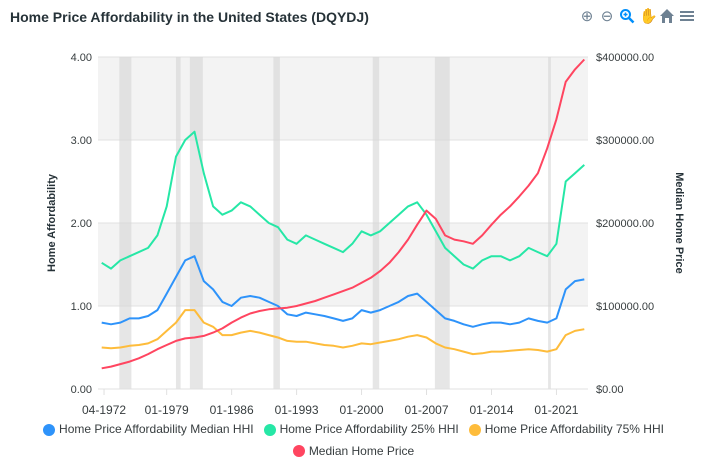 Image resolution: width=707 pixels, height=463 pixels. What do you see at coordinates (667, 17) in the screenshot?
I see `home-icon` at bounding box center [667, 17].